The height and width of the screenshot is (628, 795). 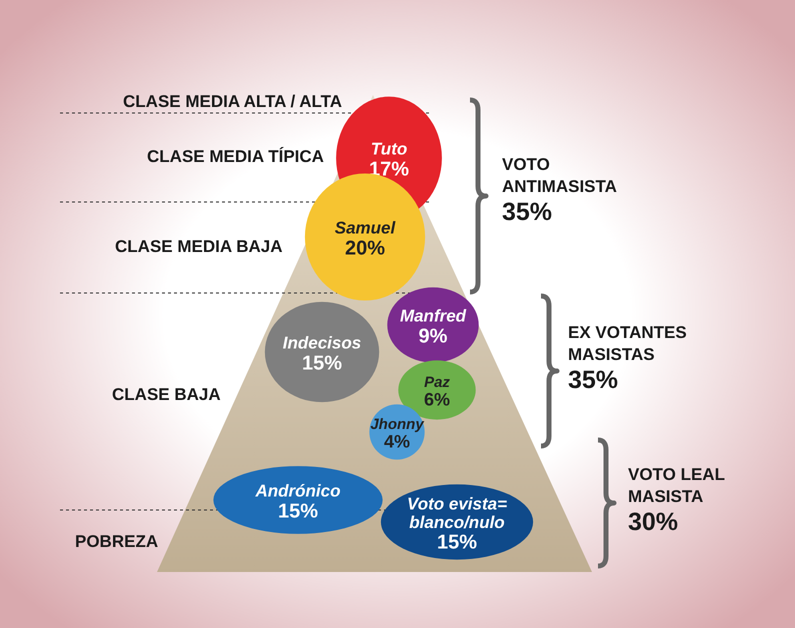 What do you see at coordinates (437, 382) in the screenshot?
I see `category-label: Paz` at bounding box center [437, 382].